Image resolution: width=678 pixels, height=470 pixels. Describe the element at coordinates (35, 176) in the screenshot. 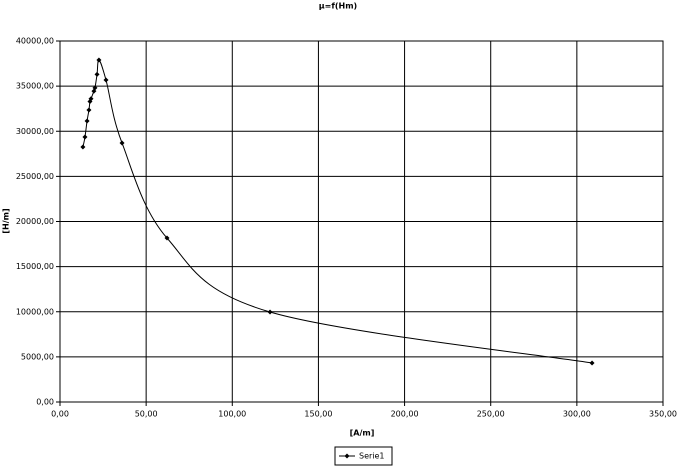

I see `y-tick-label: 25000,00` at that location.